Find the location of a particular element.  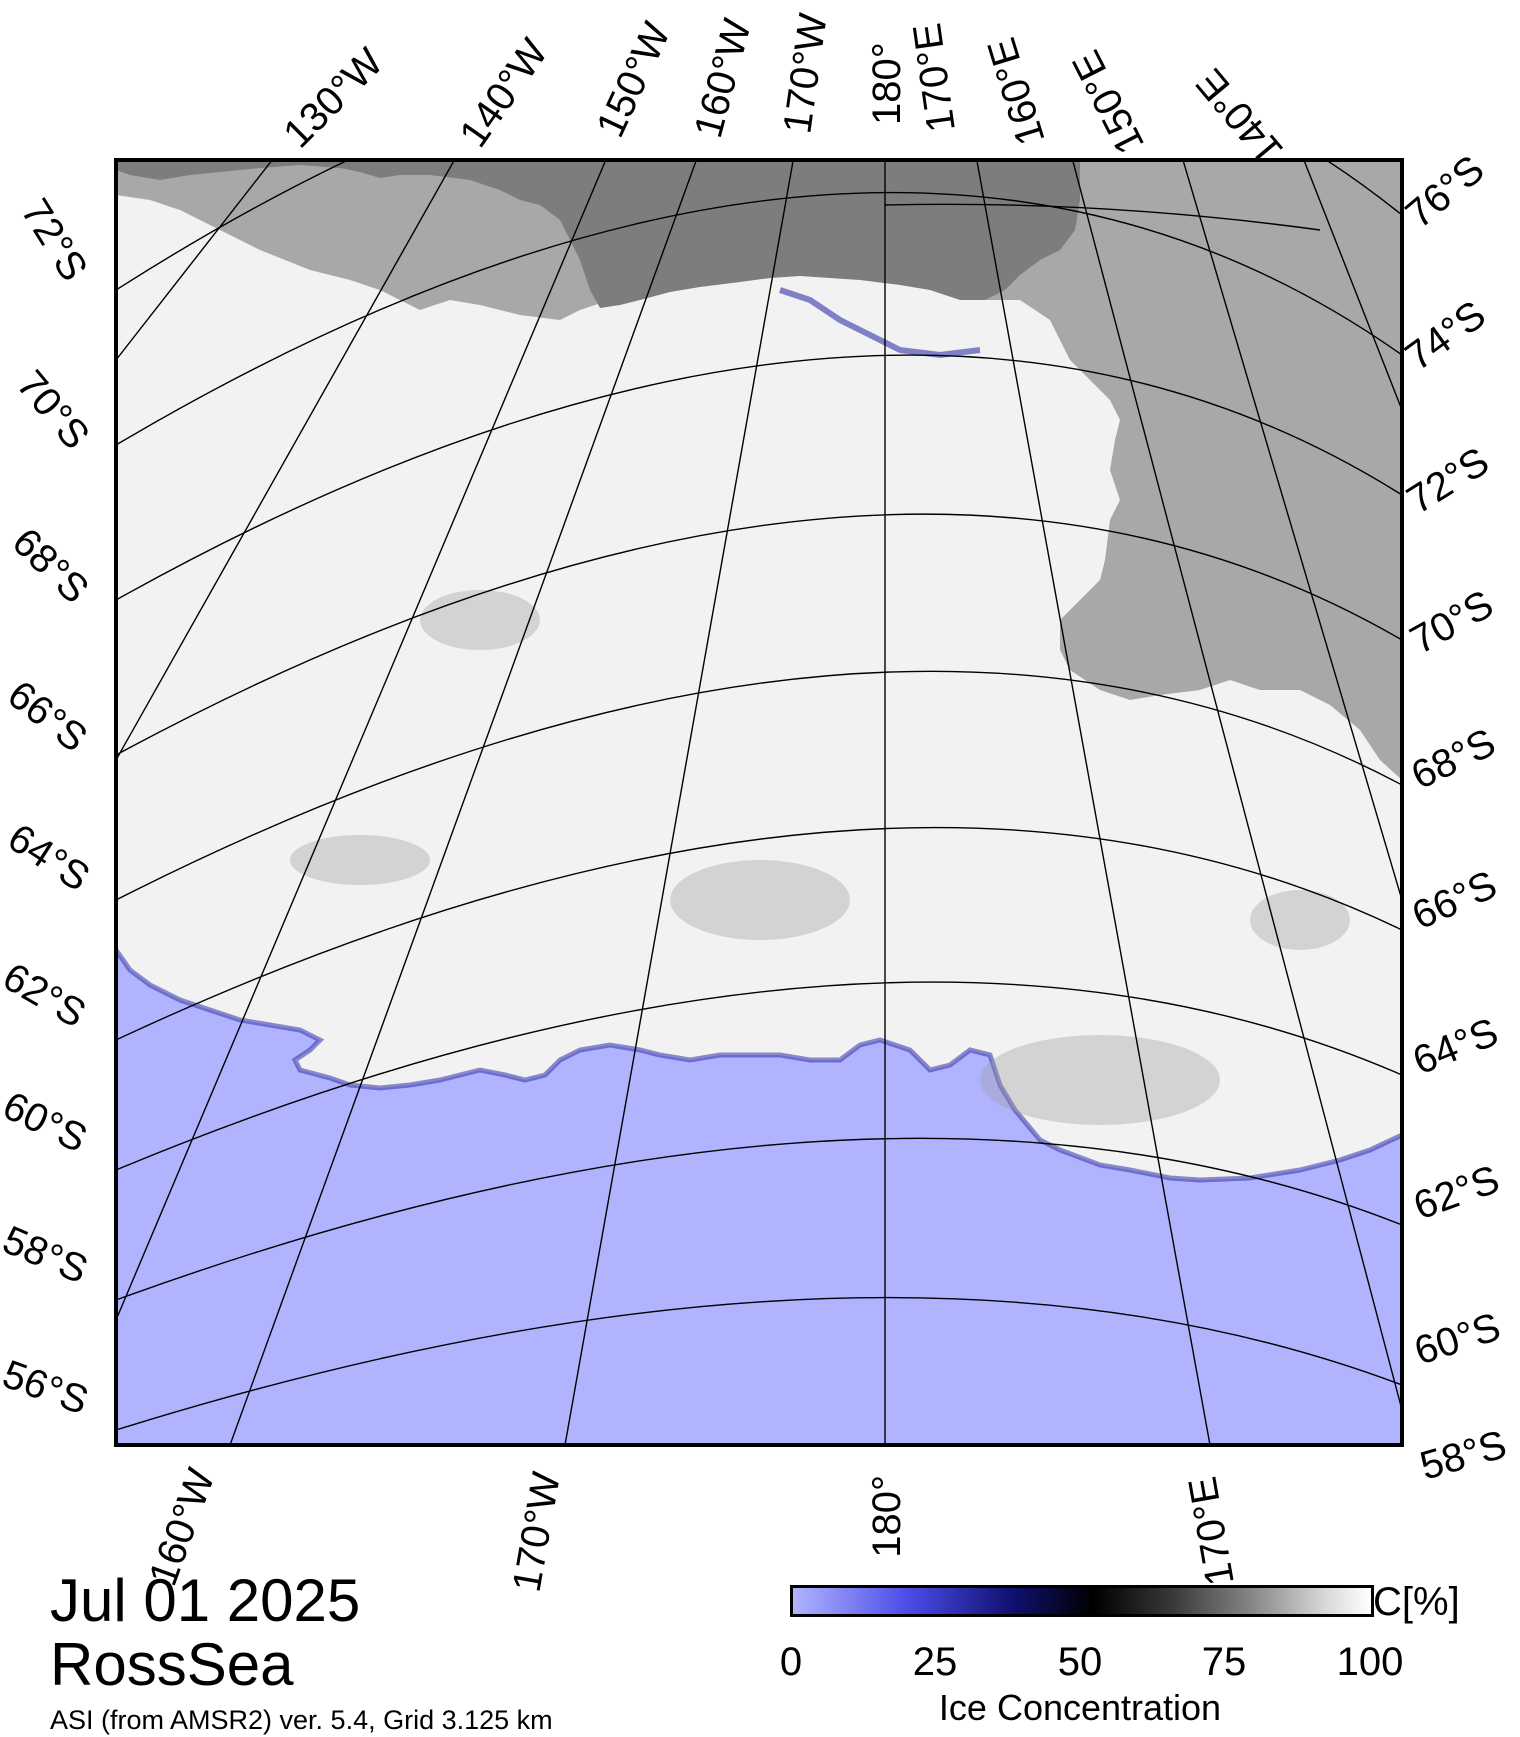

ice-edge is located at coordinates (759, 1065).